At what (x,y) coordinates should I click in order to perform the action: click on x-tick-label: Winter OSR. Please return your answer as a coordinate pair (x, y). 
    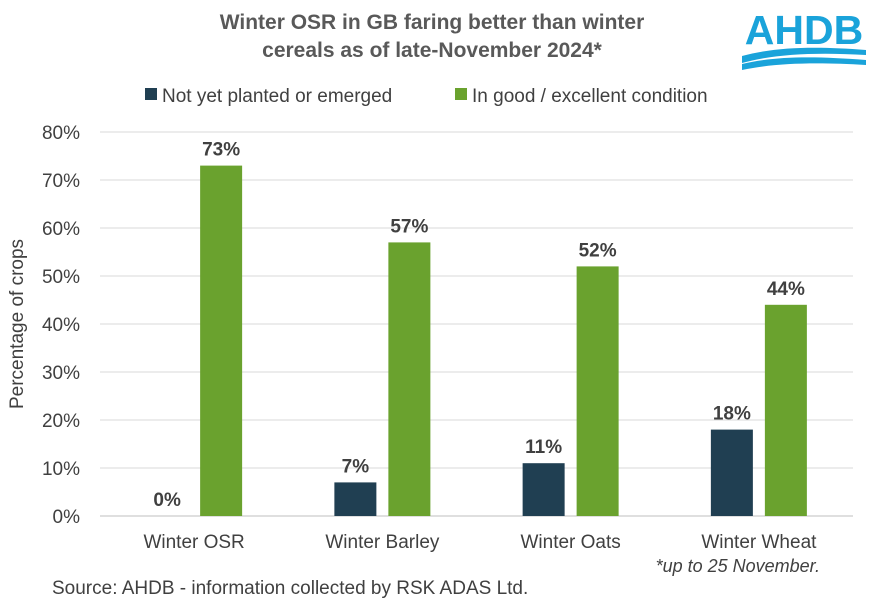
    Looking at the image, I should click on (193, 542).